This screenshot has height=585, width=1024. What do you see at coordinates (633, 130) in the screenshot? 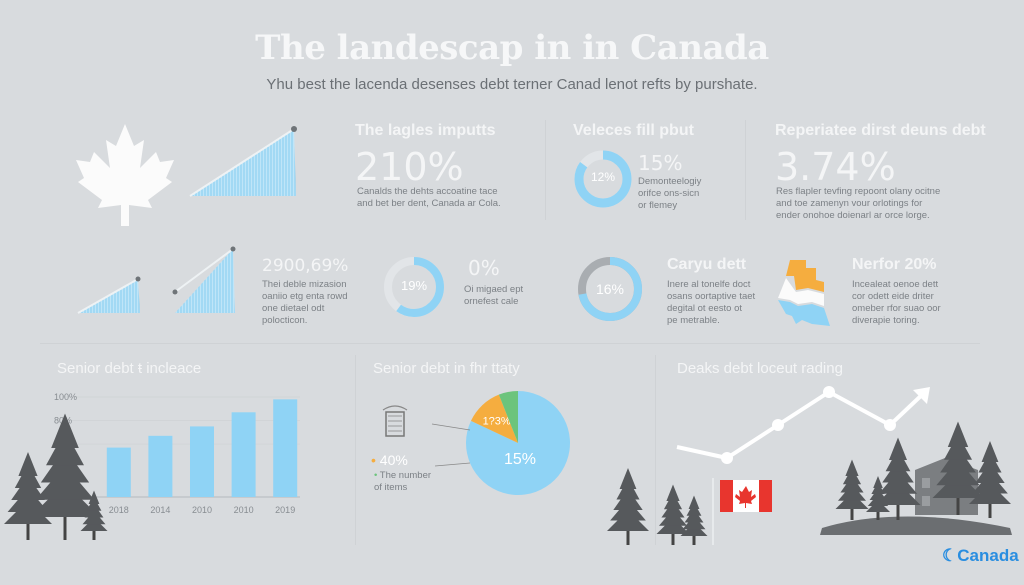
I see `stat-heading: Veleces fill pbut` at bounding box center [633, 130].